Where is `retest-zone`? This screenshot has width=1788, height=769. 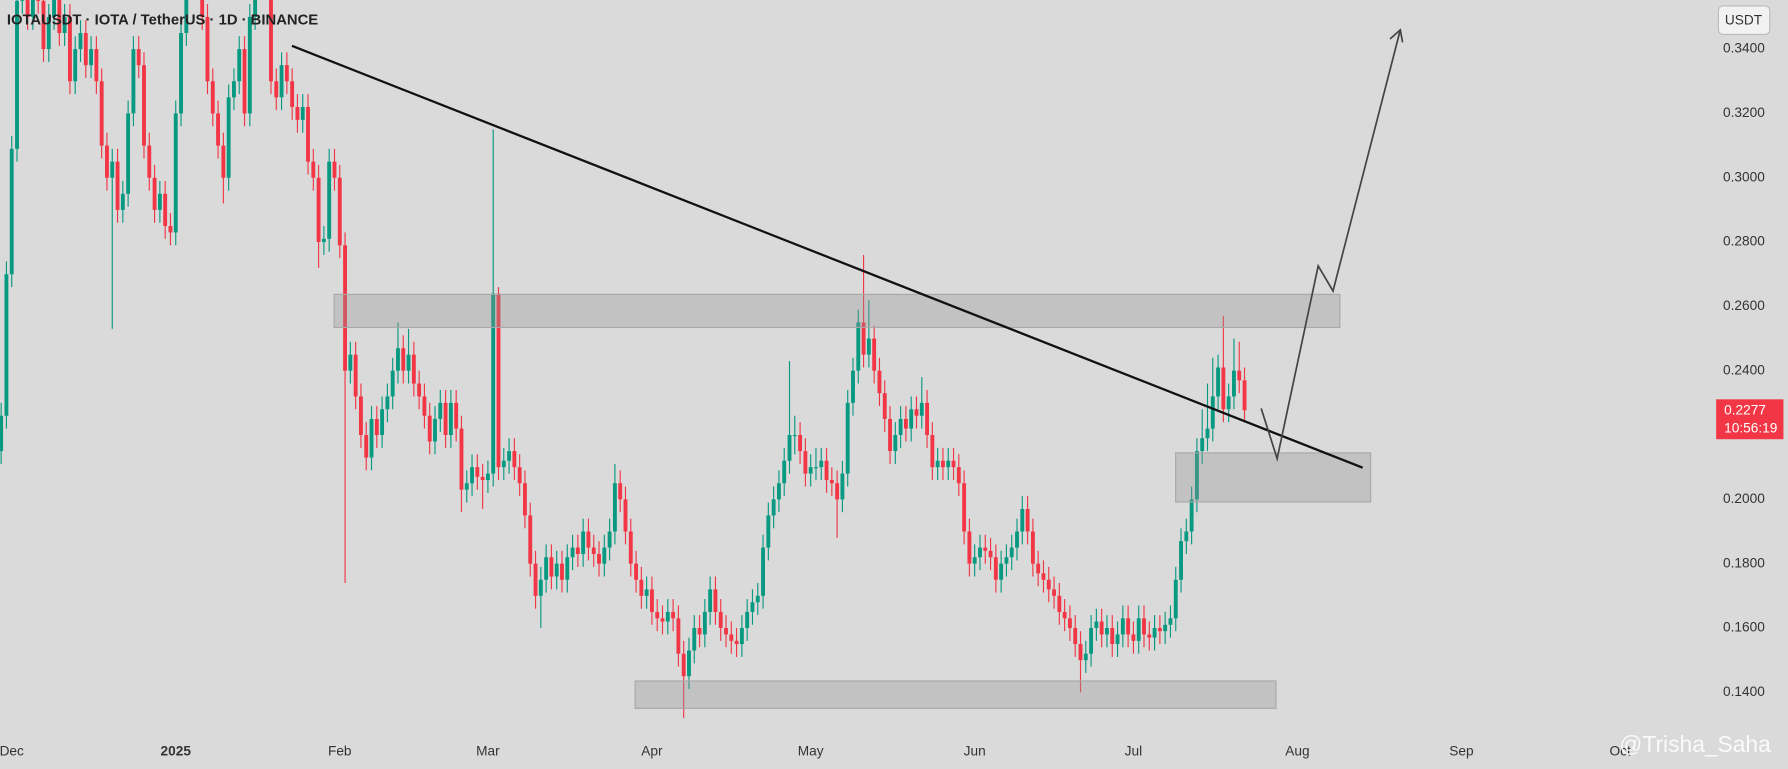 retest-zone is located at coordinates (1273, 477).